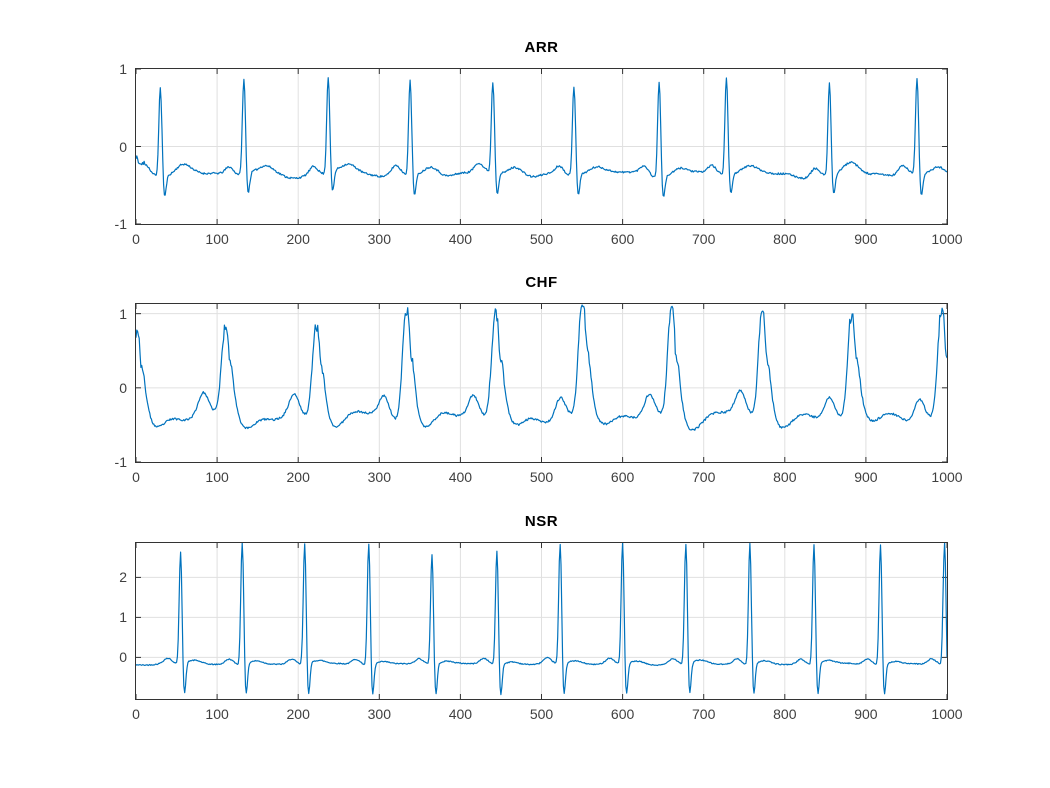  I want to click on plot-title-arr: ARR, so click(541, 47).